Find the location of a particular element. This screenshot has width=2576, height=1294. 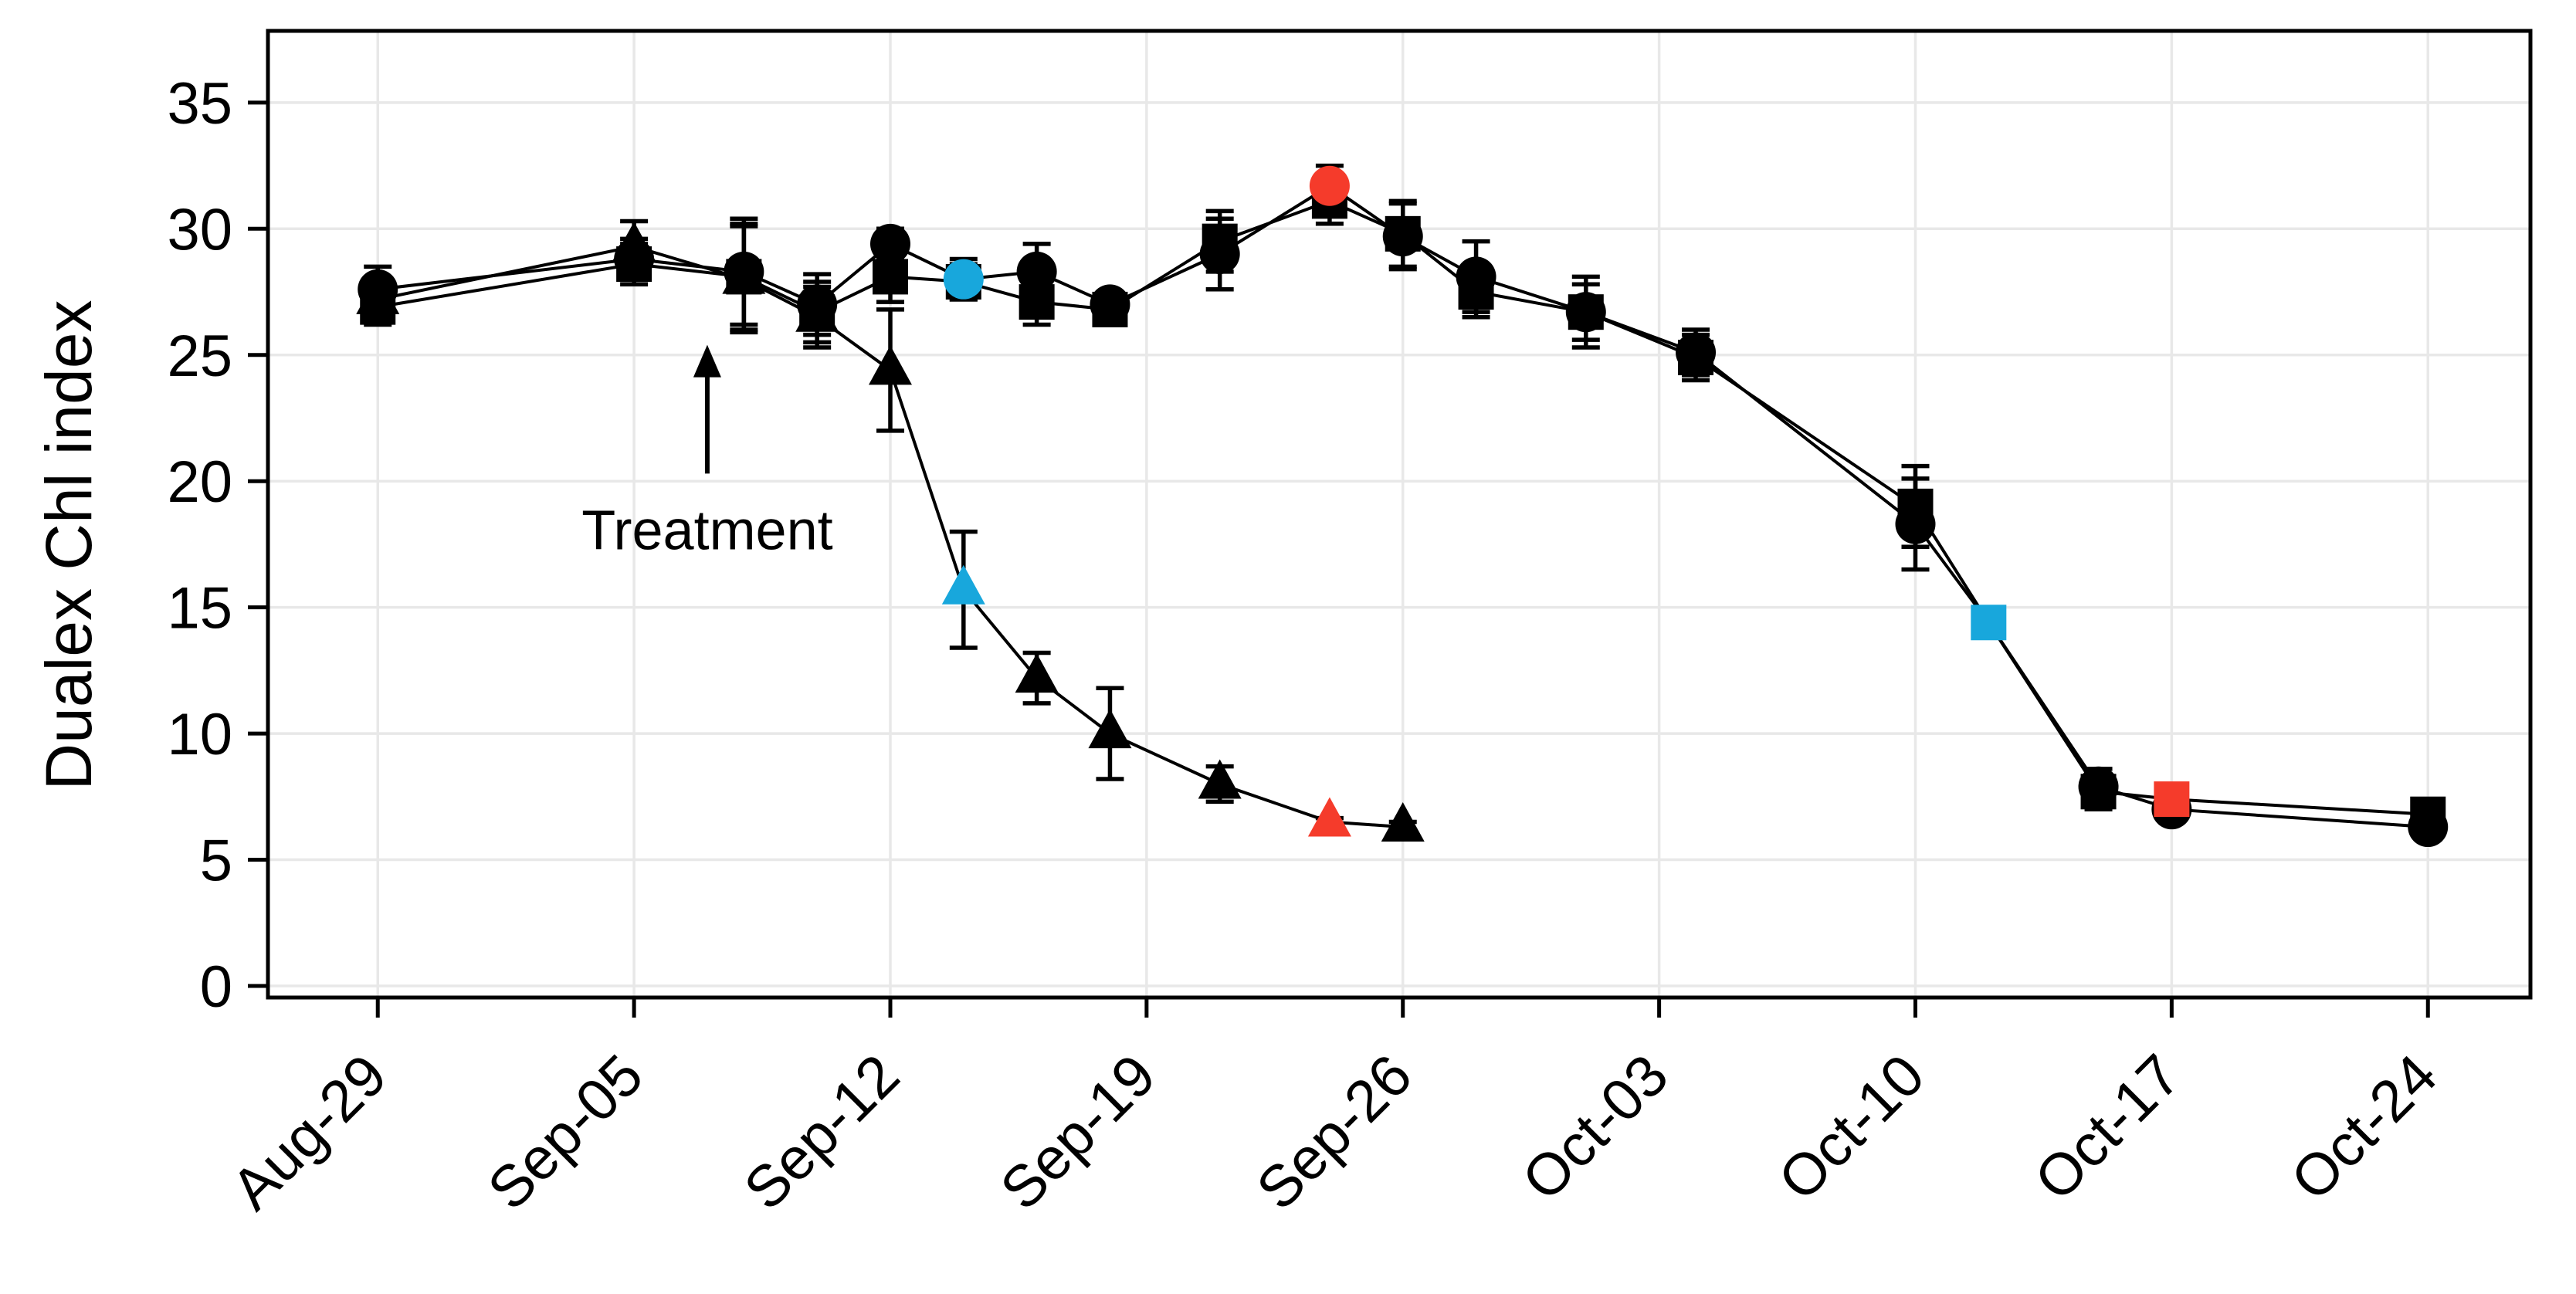

x-tick-label: Sep-19 is located at coordinates (1078, 1132).